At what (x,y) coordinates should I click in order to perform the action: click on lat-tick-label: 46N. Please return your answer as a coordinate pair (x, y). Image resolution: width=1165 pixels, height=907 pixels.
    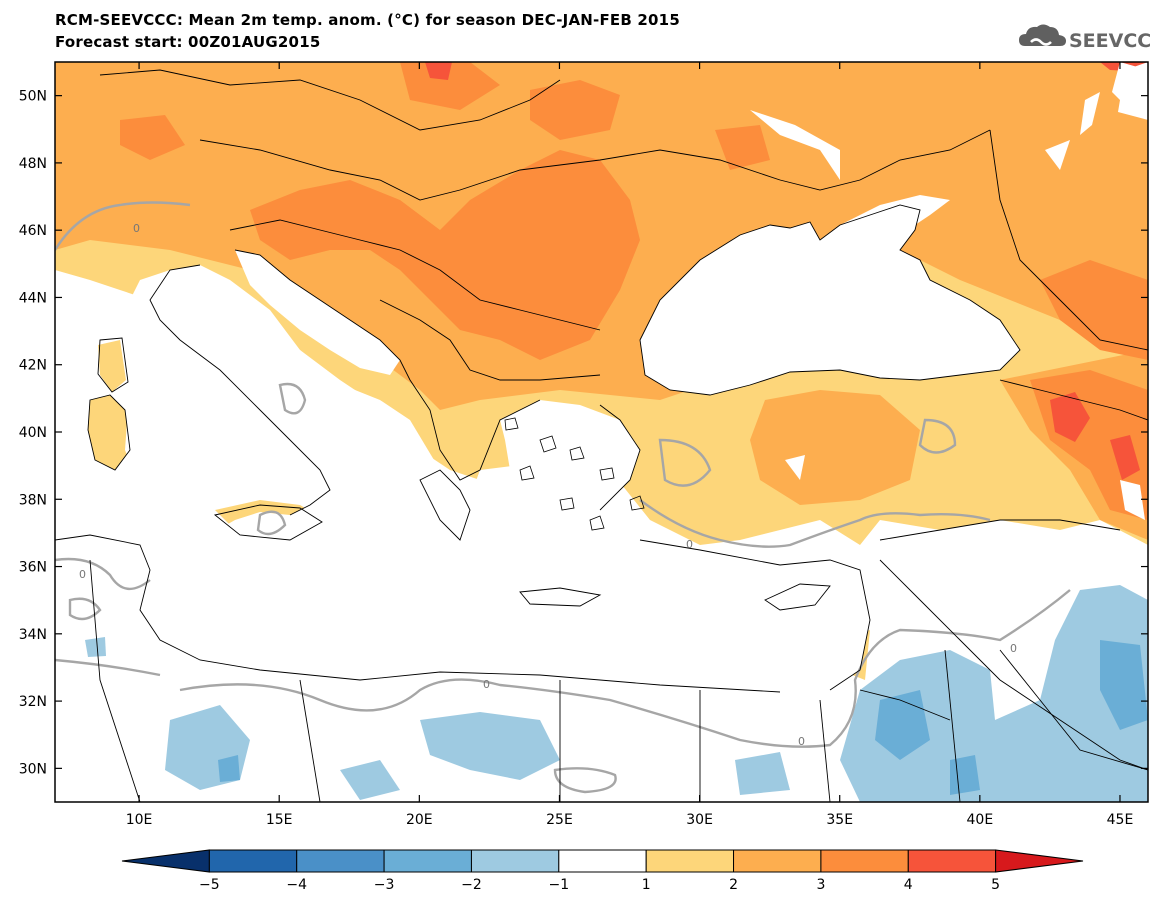
    Looking at the image, I should click on (33, 231).